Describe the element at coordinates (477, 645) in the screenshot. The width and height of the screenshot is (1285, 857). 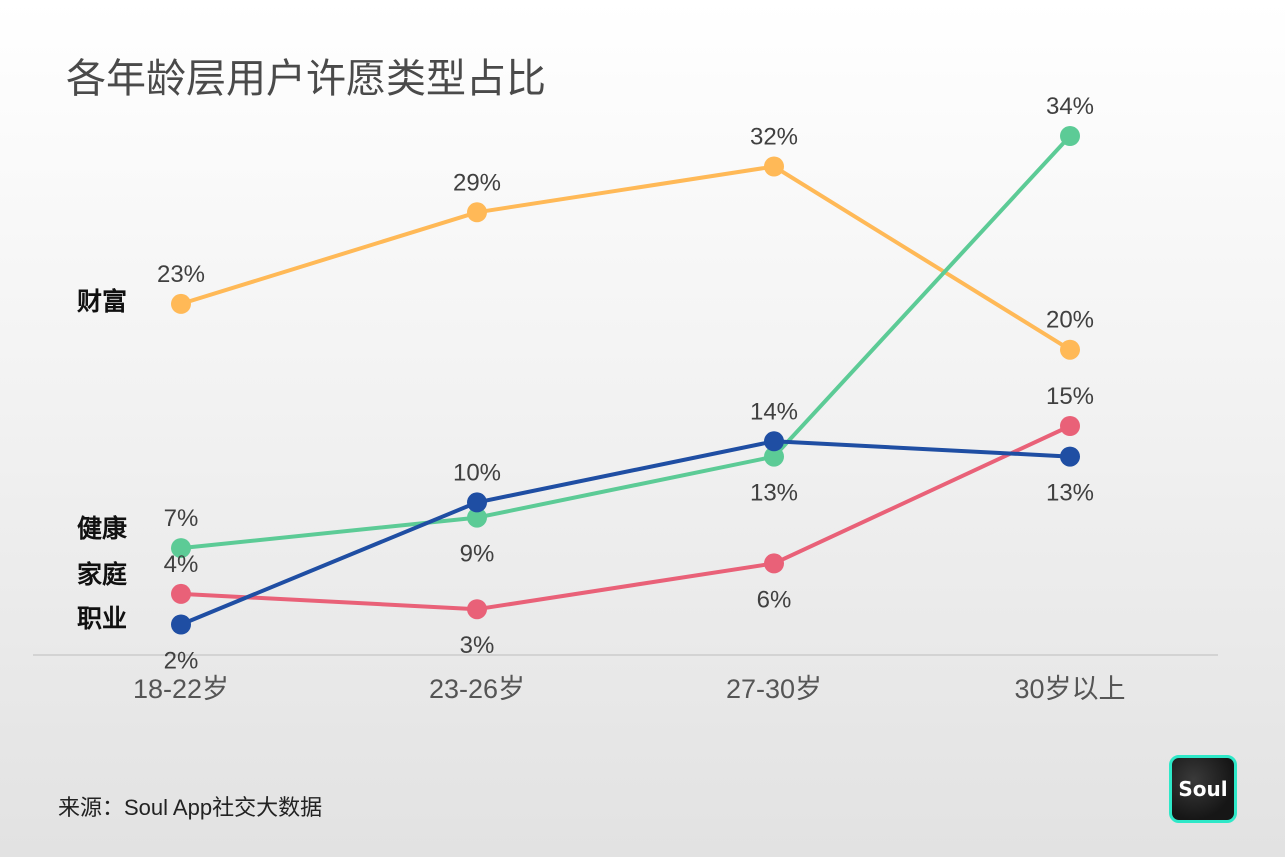
I see `data-label: 3%` at that location.